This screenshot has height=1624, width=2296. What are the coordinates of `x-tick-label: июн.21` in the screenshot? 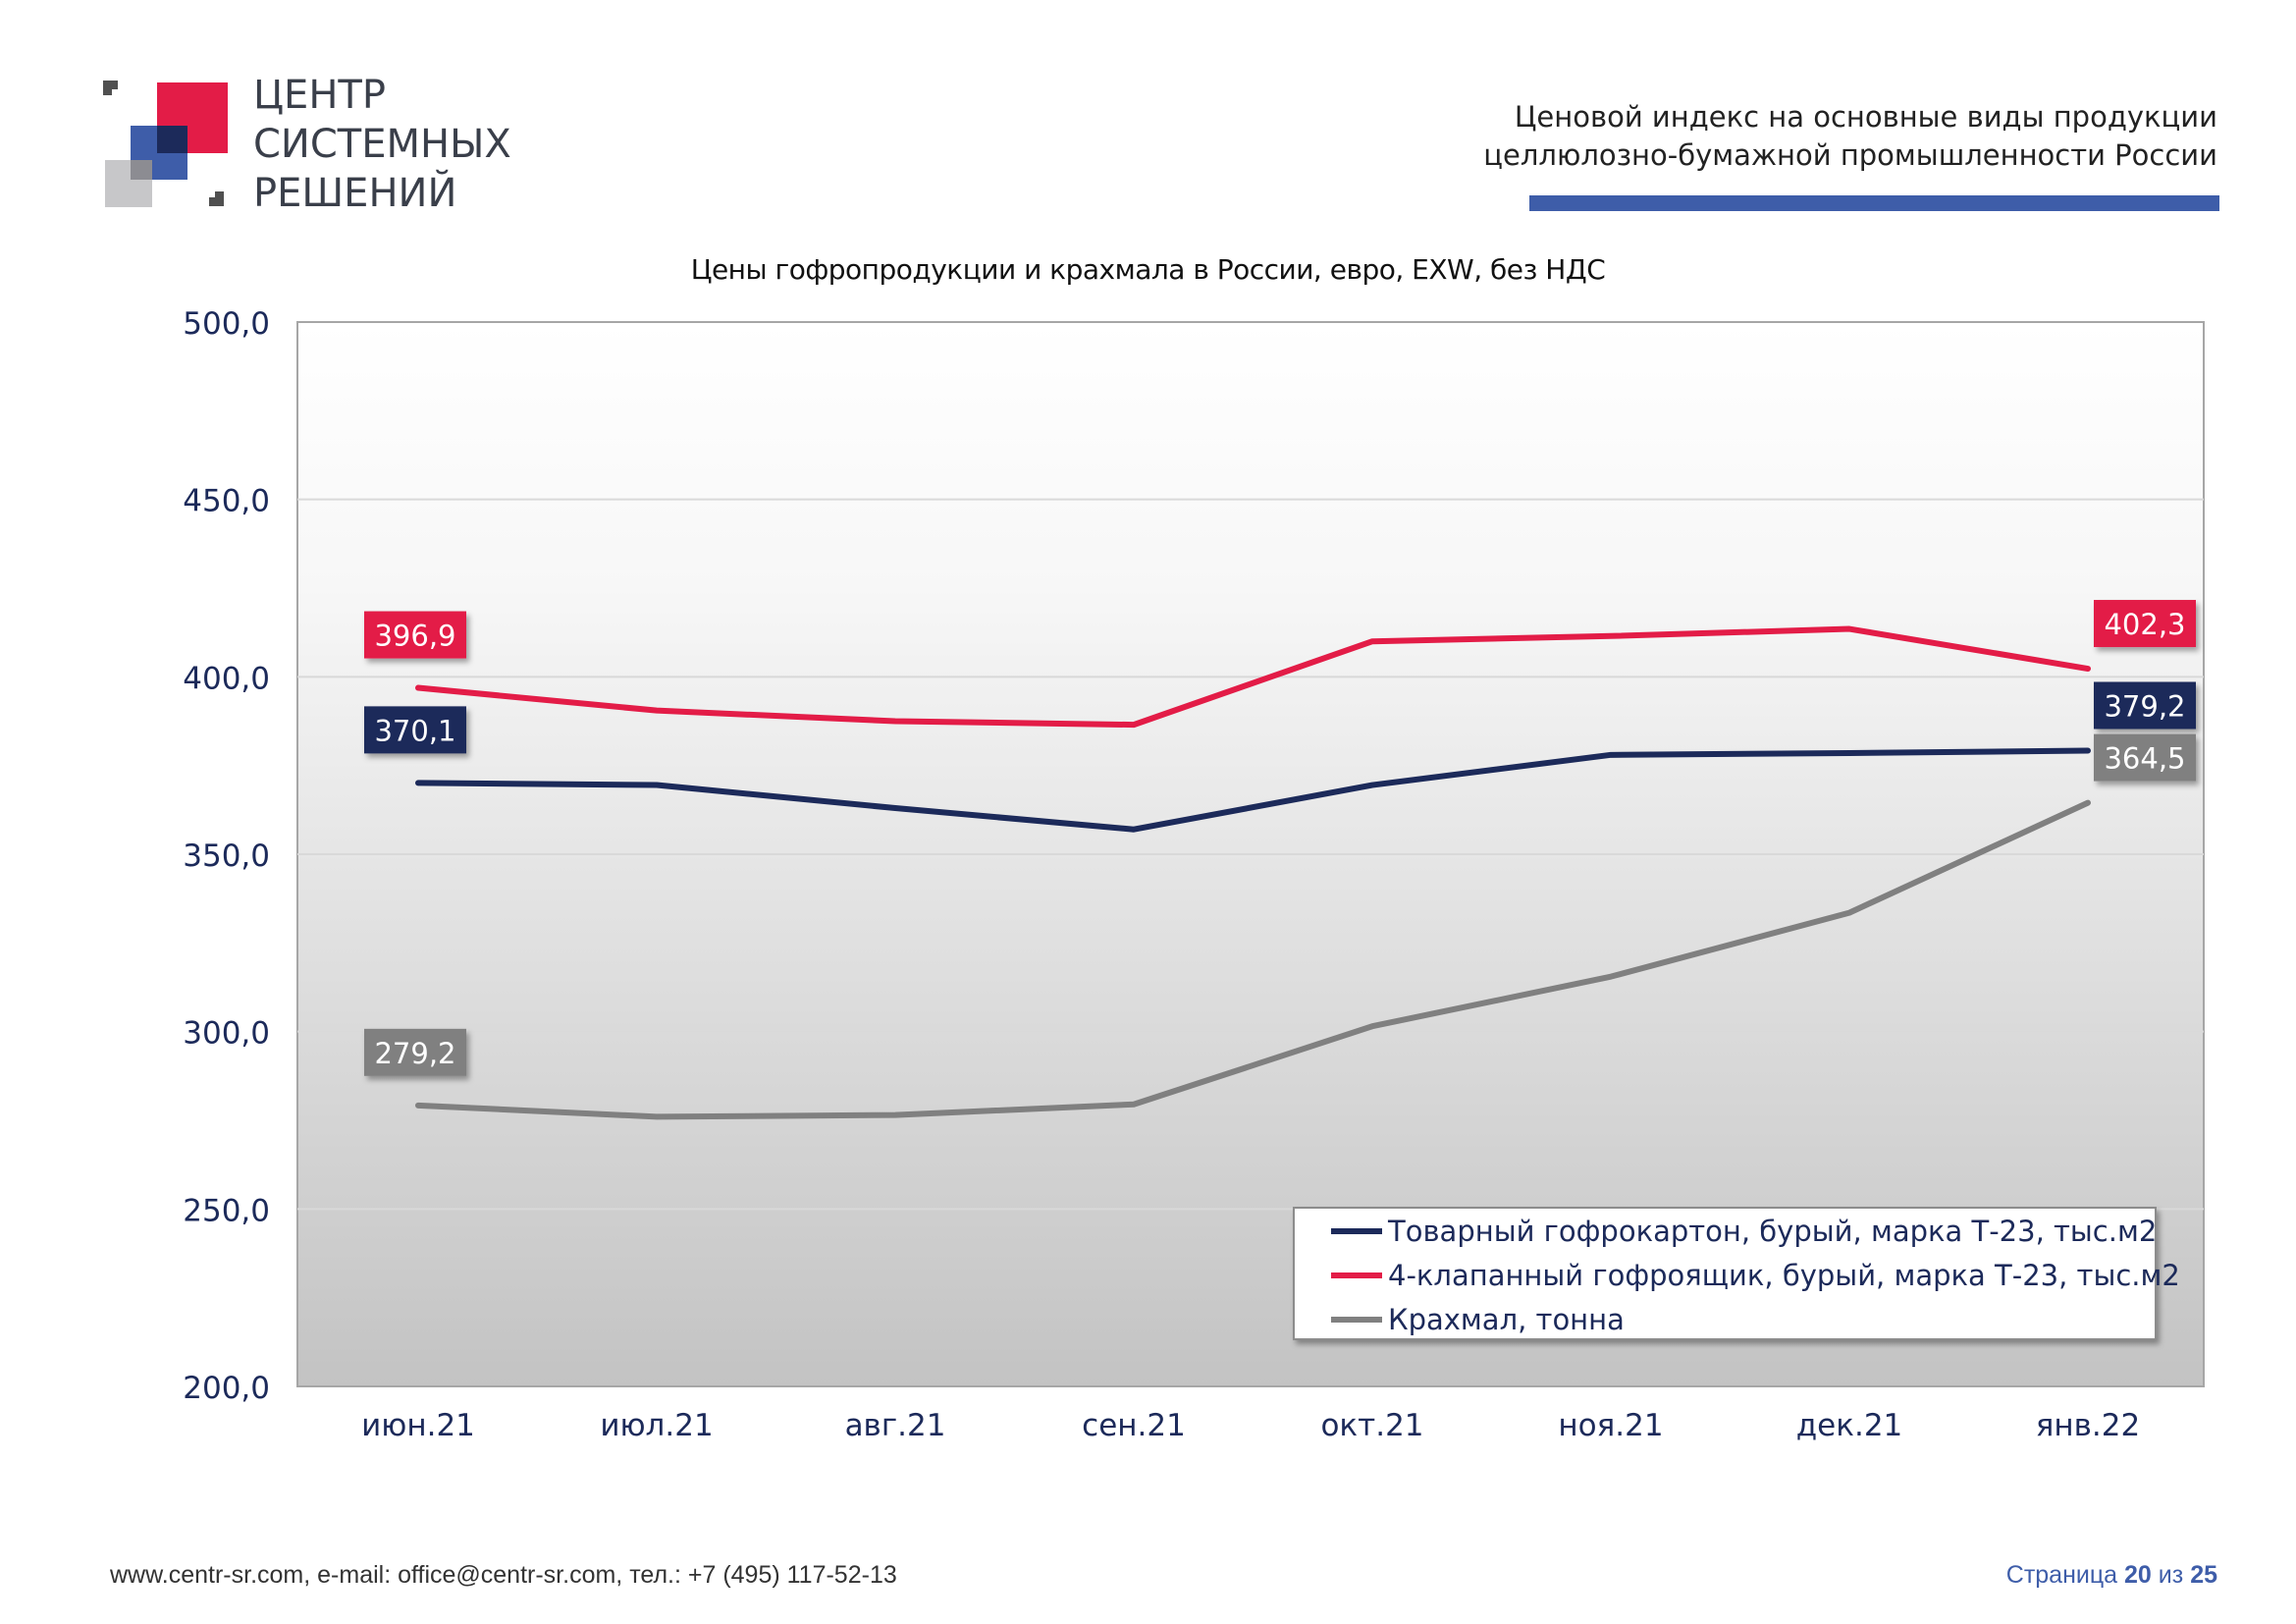 It's located at (418, 1425).